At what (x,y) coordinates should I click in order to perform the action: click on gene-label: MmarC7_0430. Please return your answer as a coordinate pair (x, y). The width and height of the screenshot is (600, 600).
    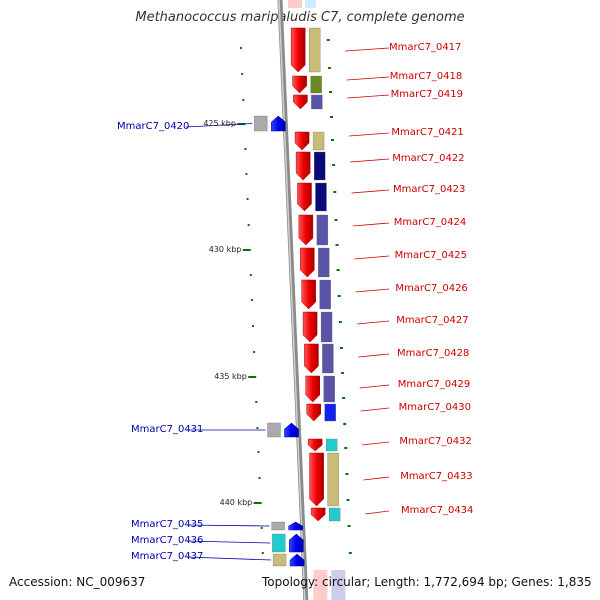
    Looking at the image, I should click on (434, 407).